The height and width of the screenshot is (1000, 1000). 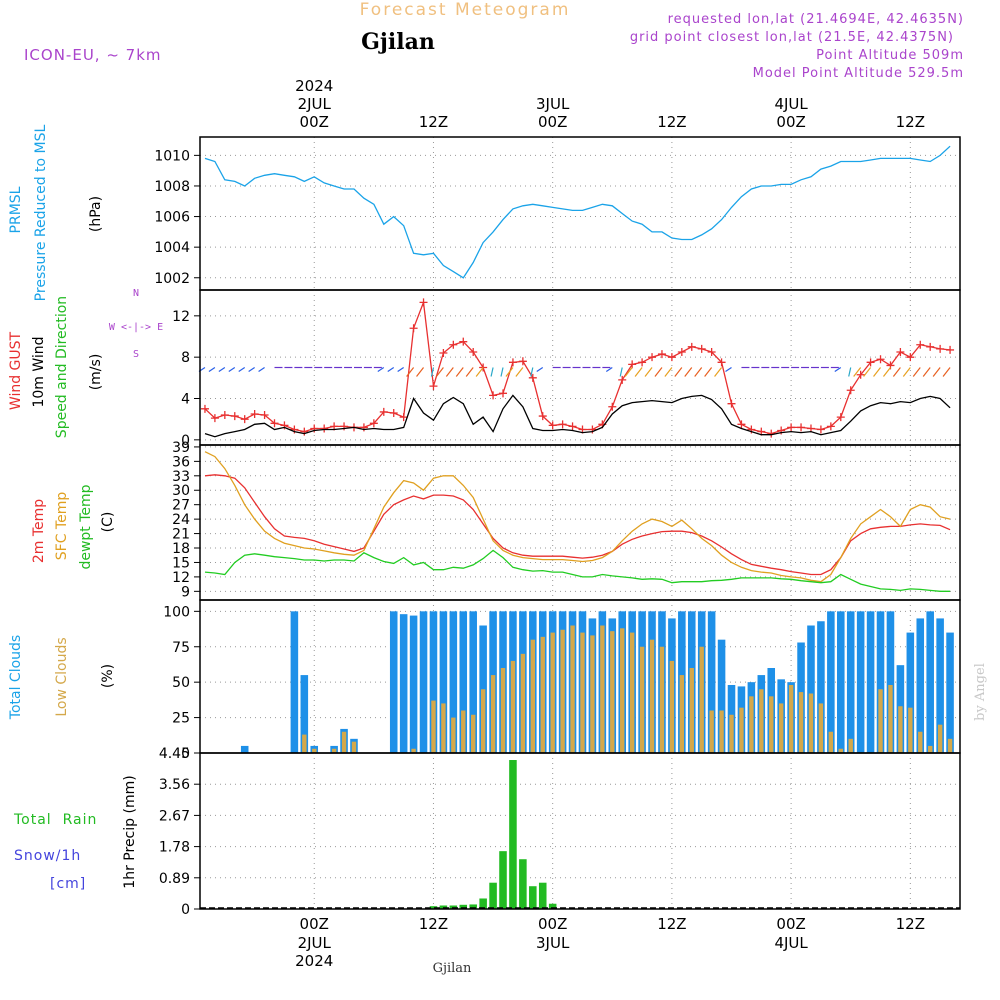 What do you see at coordinates (181, 683) in the screenshot?
I see `y-tick-label: 50` at bounding box center [181, 683].